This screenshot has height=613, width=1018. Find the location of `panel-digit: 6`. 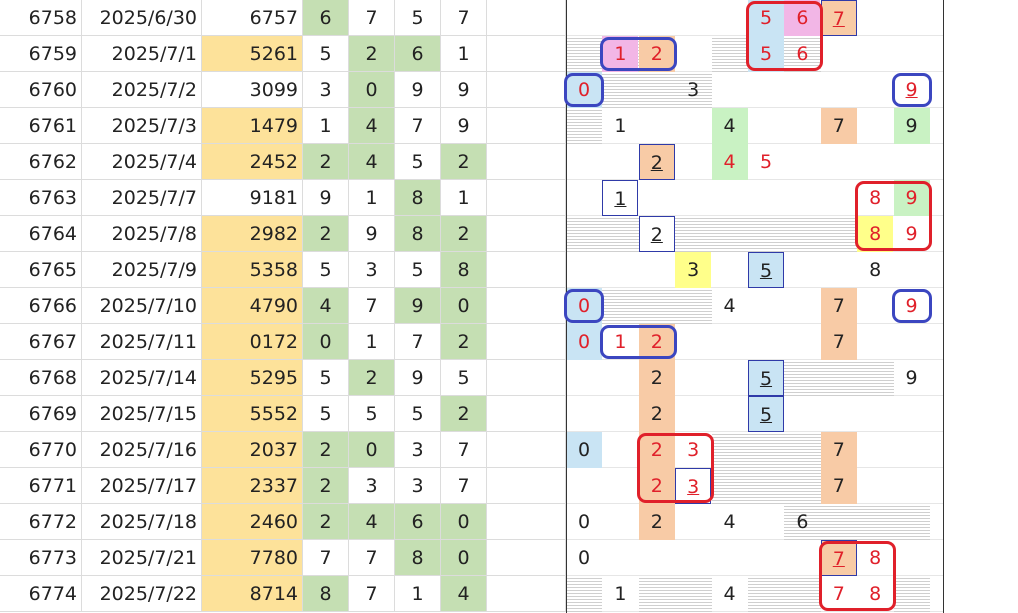

panel-digit: 6 is located at coordinates (802, 522).